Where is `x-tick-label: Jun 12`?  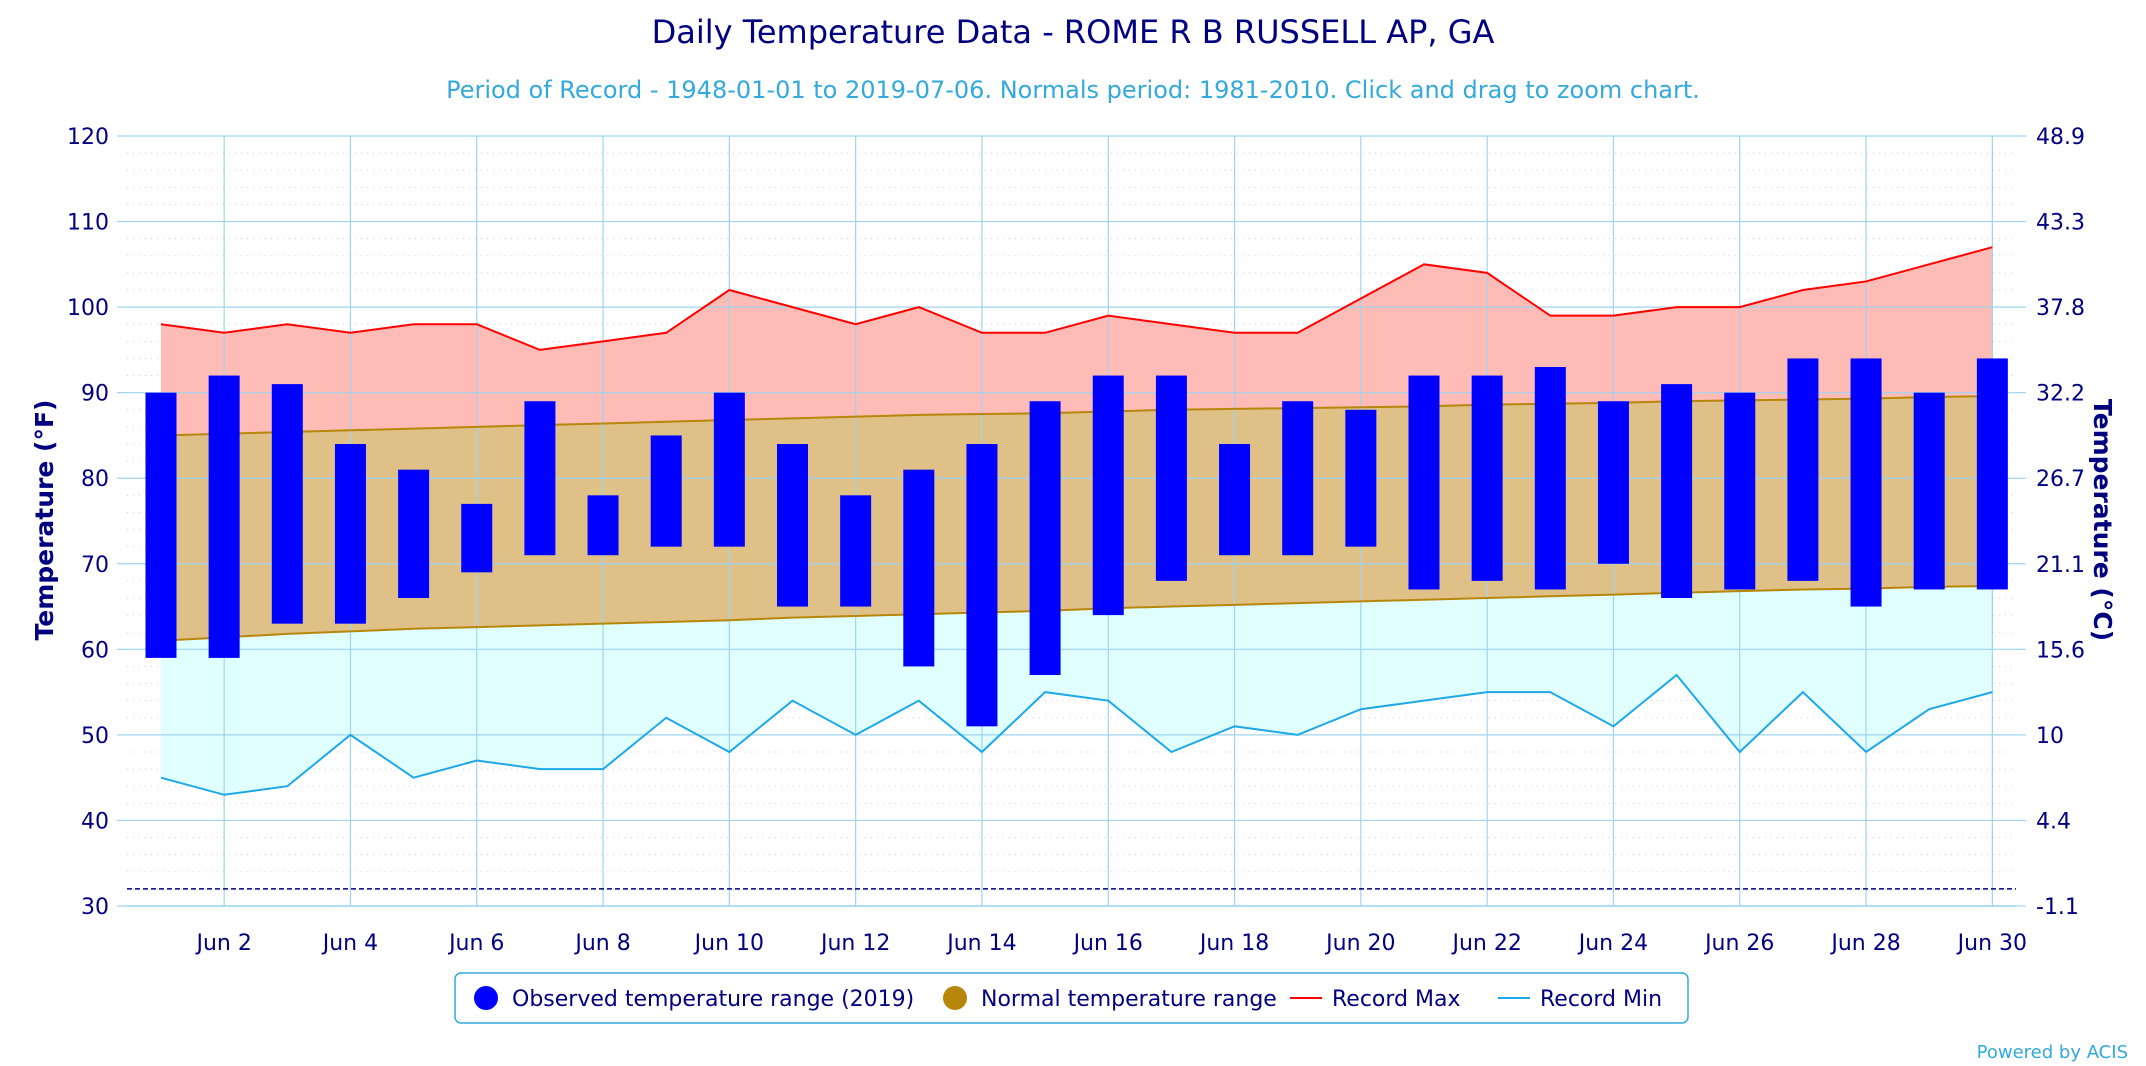
x-tick-label: Jun 12 is located at coordinates (854, 943).